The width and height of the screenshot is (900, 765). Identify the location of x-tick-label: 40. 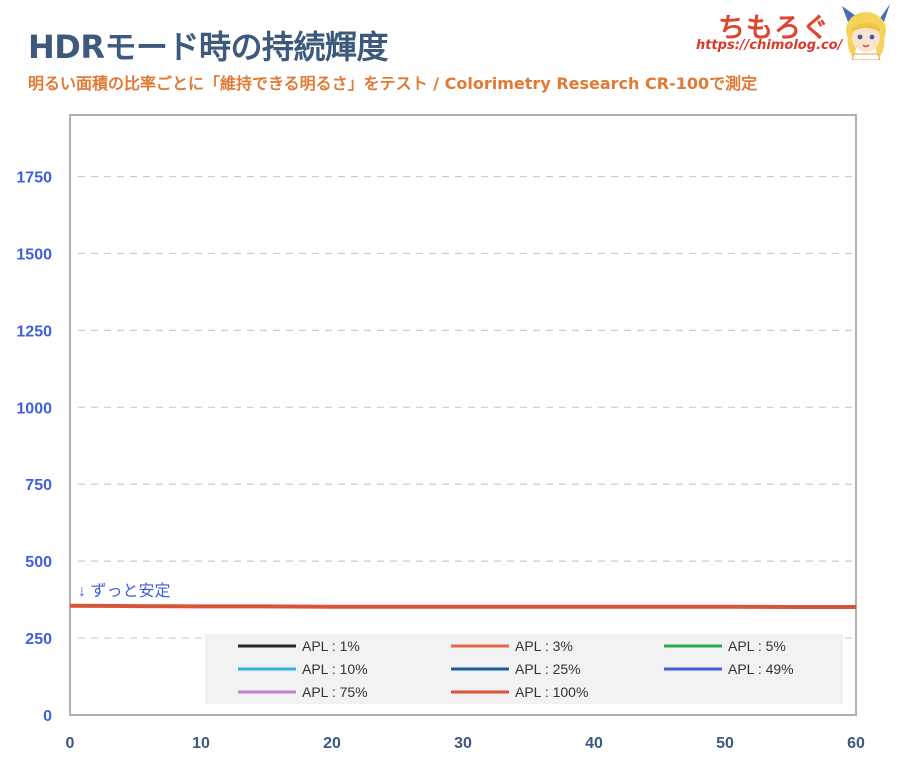
(594, 743).